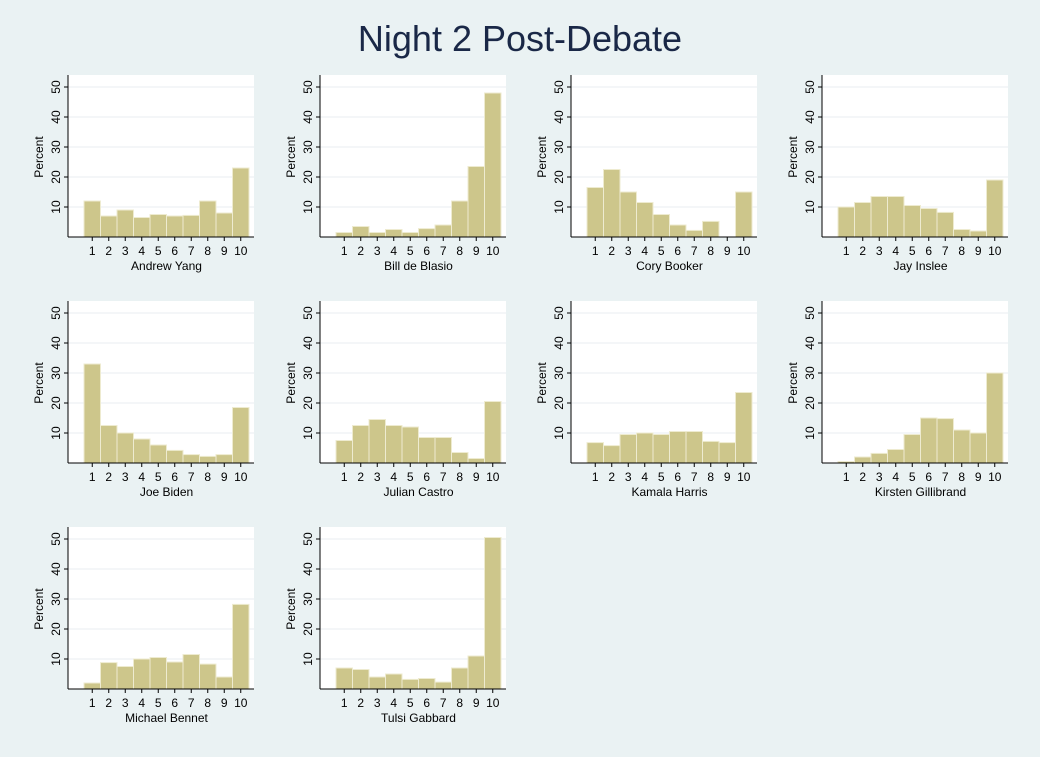 The width and height of the screenshot is (1040, 757). Describe the element at coordinates (897, 174) in the screenshot. I see `chart-panel-4: 10 20 30 40 50 1 2 3 4 5 6 7 8 9 10 Percent Jay Inslee` at that location.